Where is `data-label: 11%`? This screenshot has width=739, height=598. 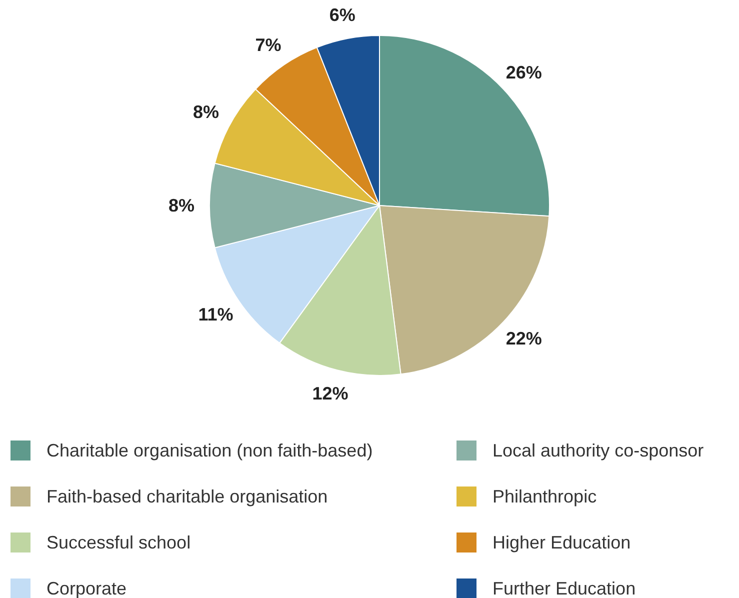
data-label: 11% is located at coordinates (216, 314).